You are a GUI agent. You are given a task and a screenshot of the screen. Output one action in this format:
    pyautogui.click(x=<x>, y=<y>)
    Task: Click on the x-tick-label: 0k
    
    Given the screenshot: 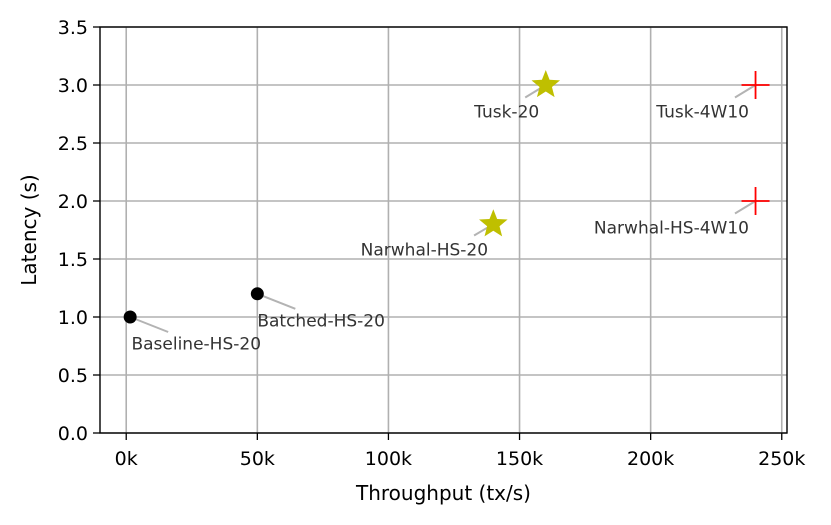 What is the action you would take?
    pyautogui.click(x=126, y=459)
    